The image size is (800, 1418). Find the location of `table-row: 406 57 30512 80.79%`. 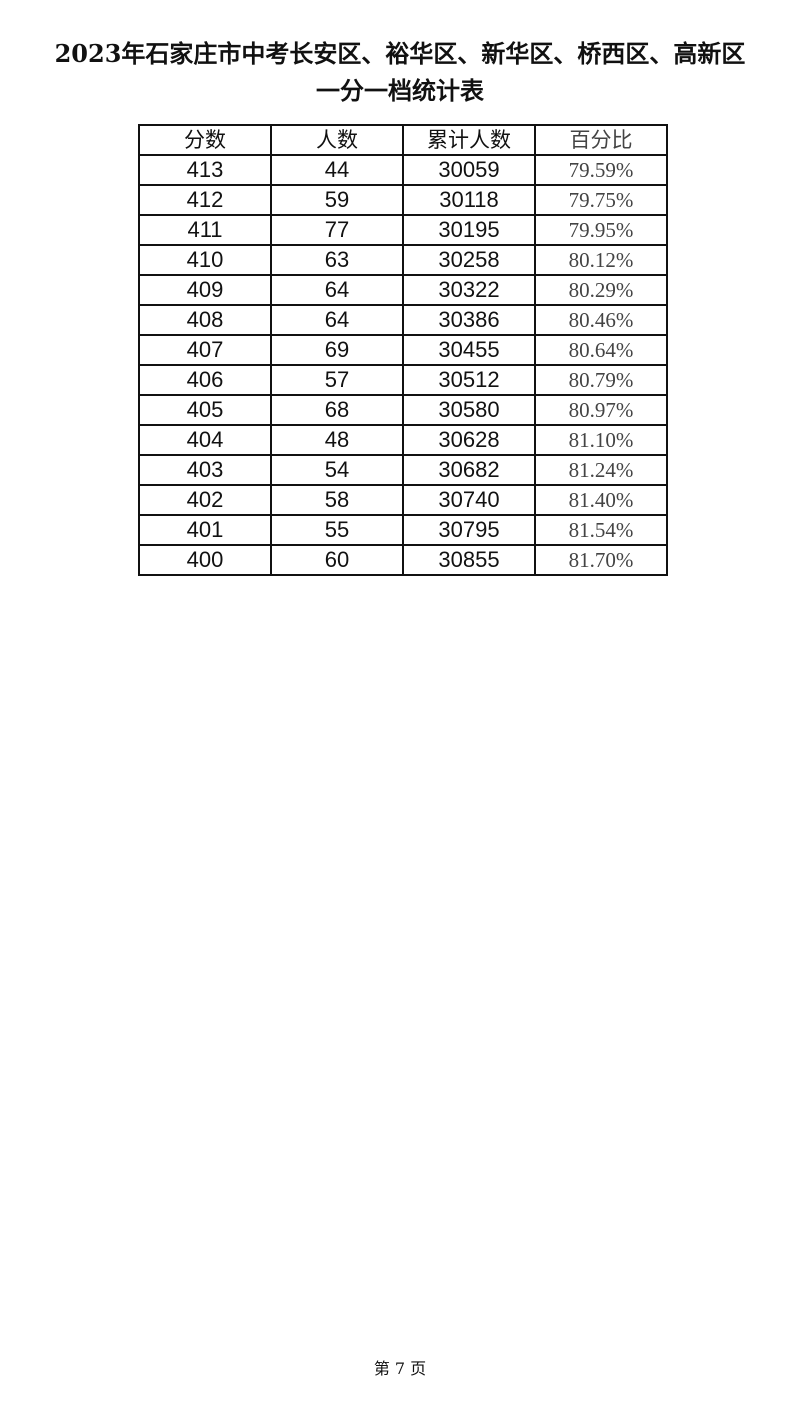

table-row: 406 57 30512 80.79% is located at coordinates (403, 380).